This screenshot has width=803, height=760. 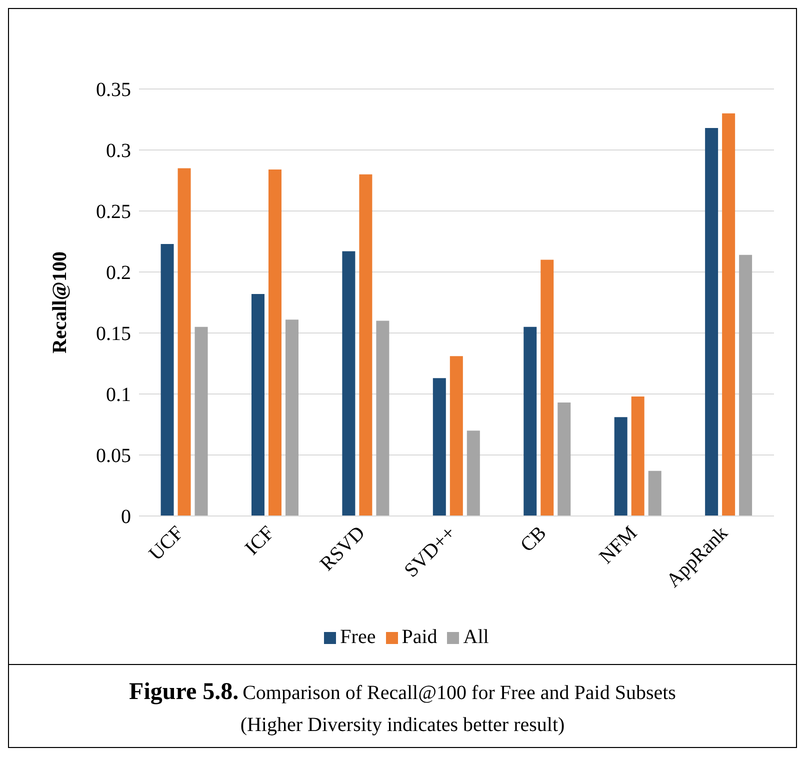 I want to click on y-tick-label: 0.15, so click(x=113, y=334).